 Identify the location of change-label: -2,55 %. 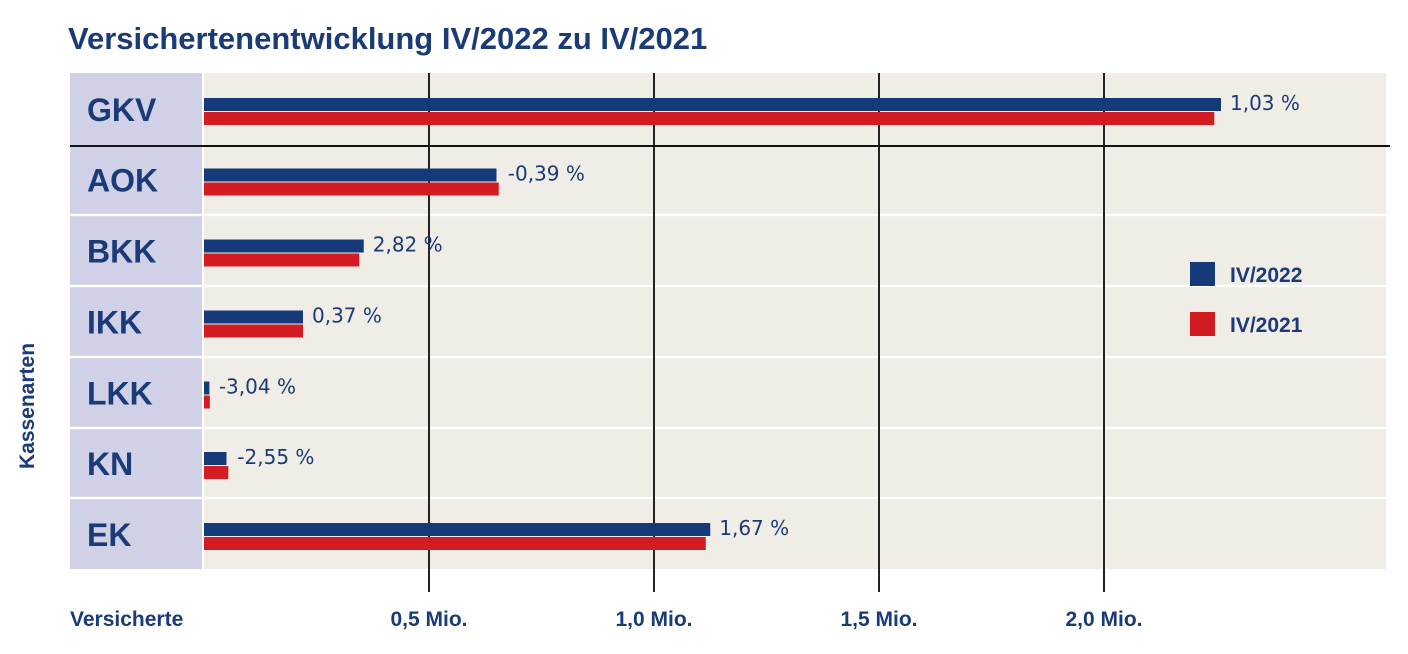
(275, 457).